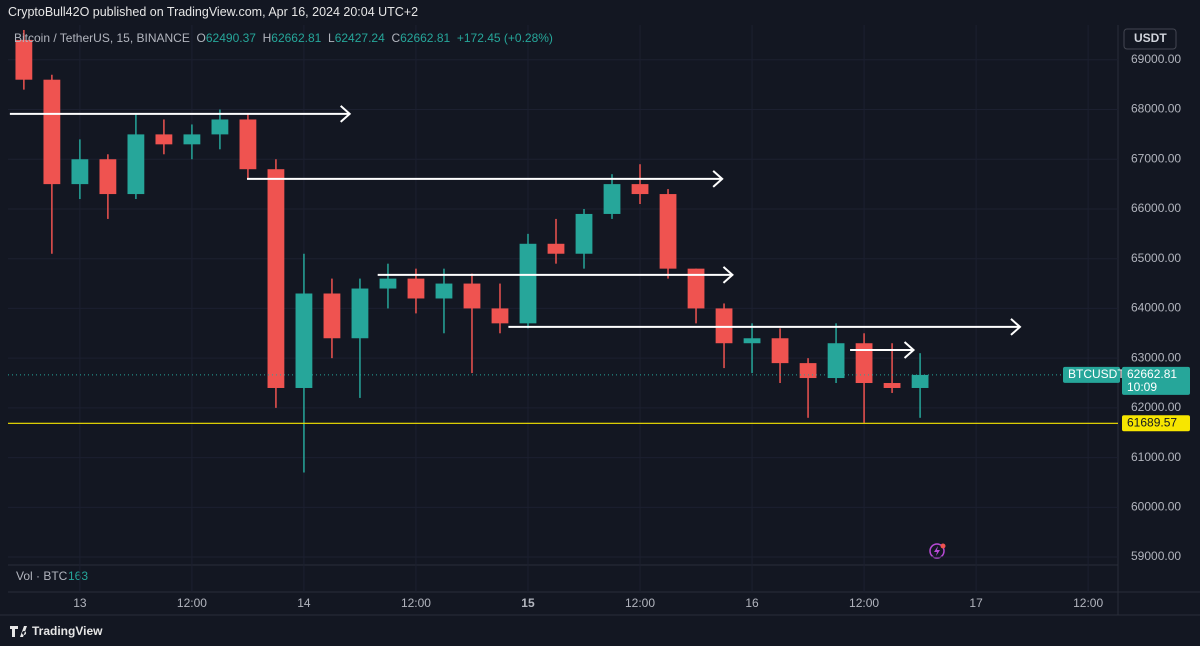  What do you see at coordinates (943, 546) in the screenshot?
I see `alert-dot` at bounding box center [943, 546].